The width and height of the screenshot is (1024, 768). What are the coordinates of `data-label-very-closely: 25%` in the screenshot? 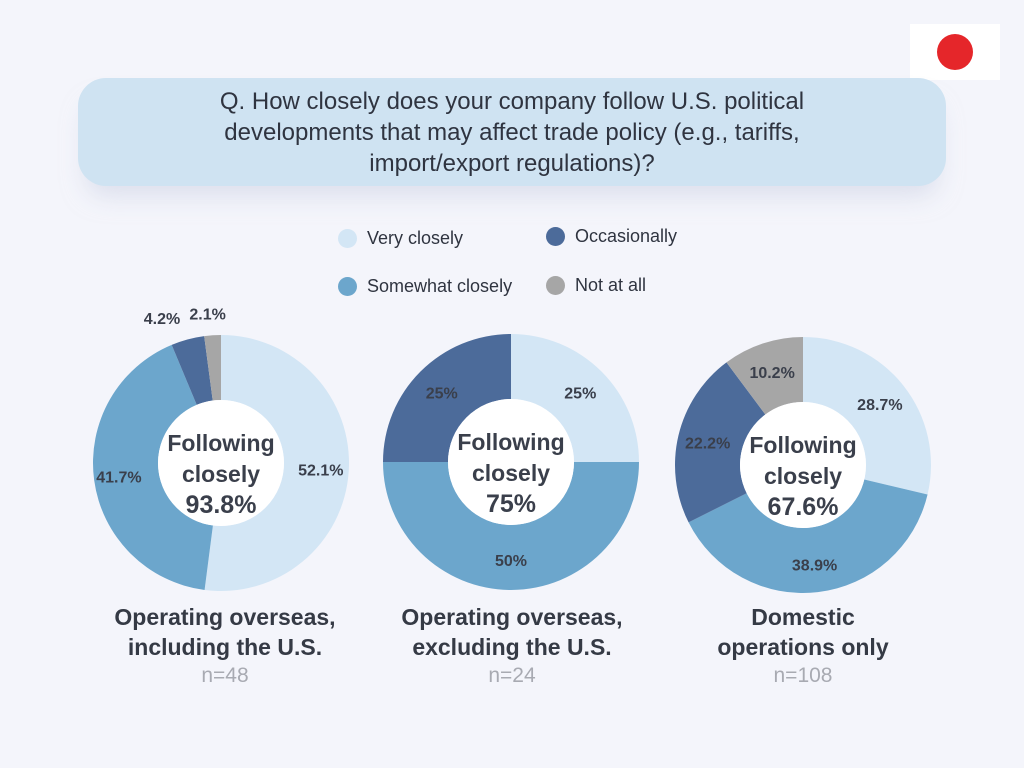 It's located at (580, 394).